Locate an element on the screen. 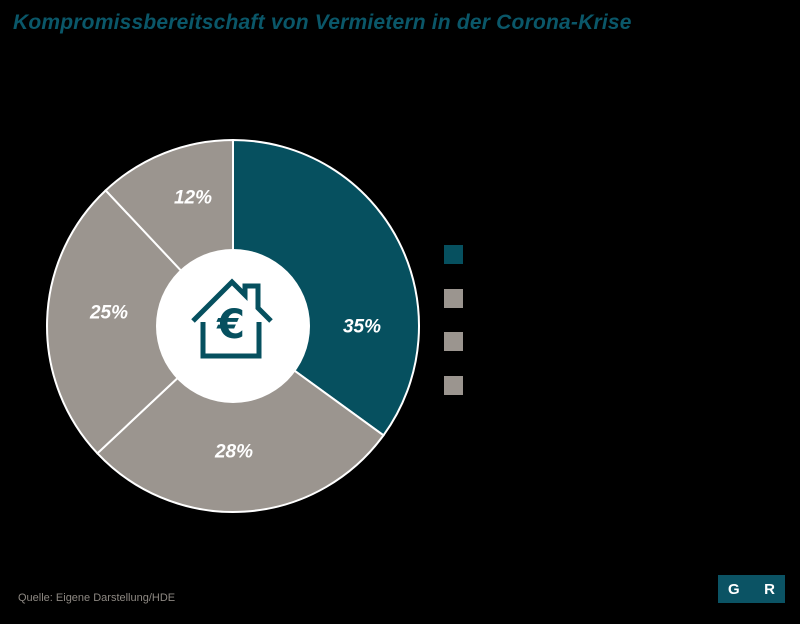 The height and width of the screenshot is (624, 800). logo-letter-r: R is located at coordinates (769, 589).